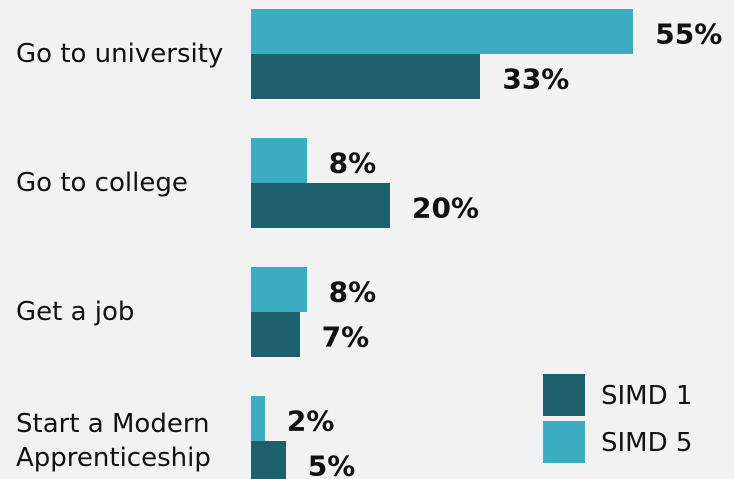  Describe the element at coordinates (113, 441) in the screenshot. I see `category-label: Start a Modern Apprenticeship` at that location.